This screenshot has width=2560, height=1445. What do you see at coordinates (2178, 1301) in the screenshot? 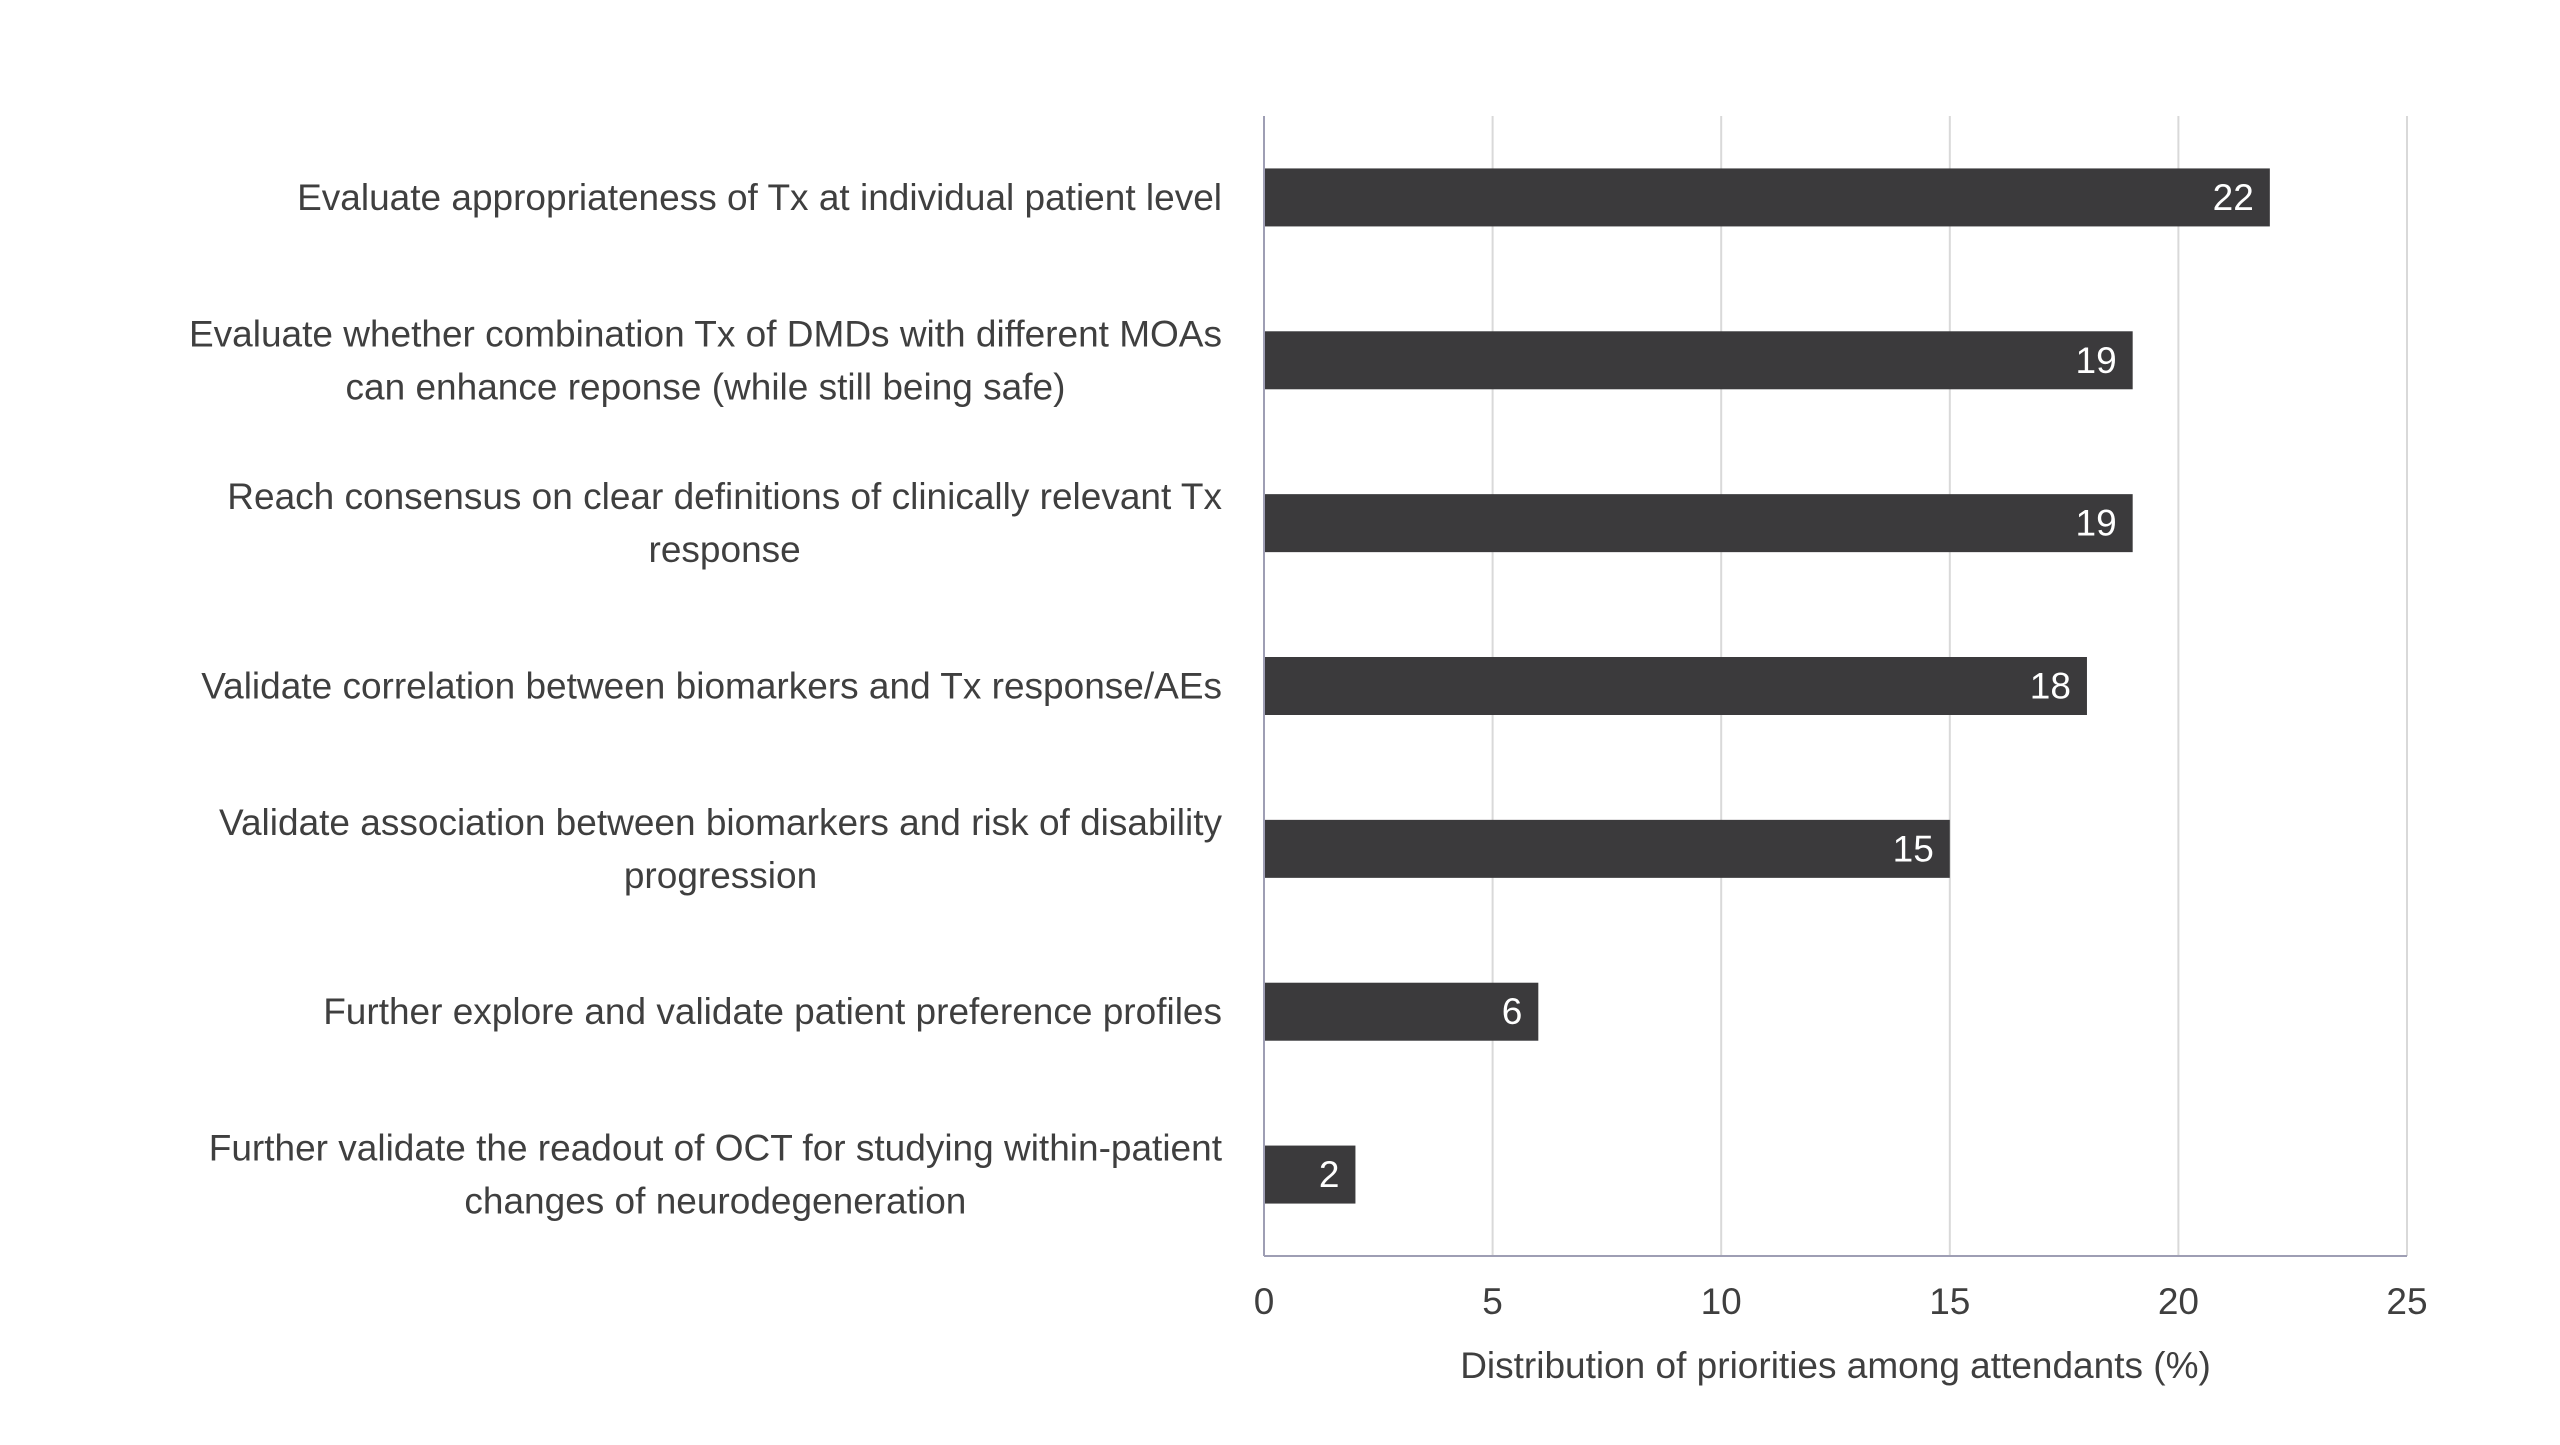
I see `x-tick-label-20: 20` at bounding box center [2178, 1301].